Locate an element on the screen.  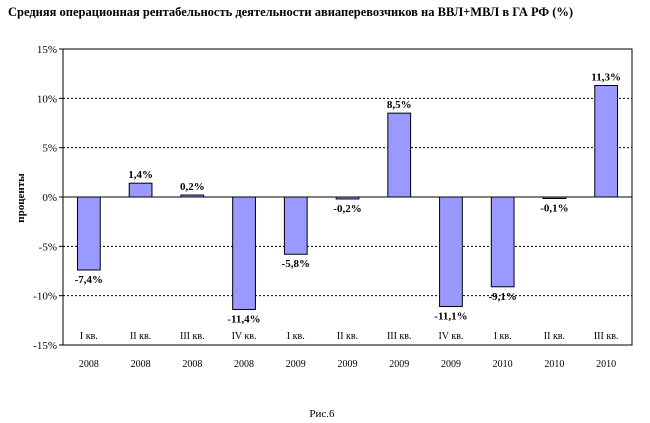
data-label: -7,4% is located at coordinates (89, 280).